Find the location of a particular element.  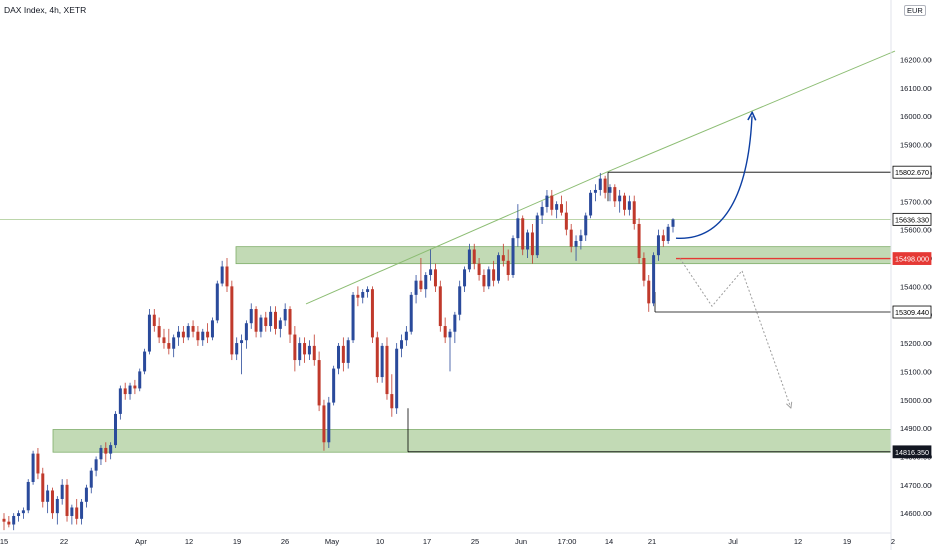

y-tick-label: 14600.000 is located at coordinates (916, 513).